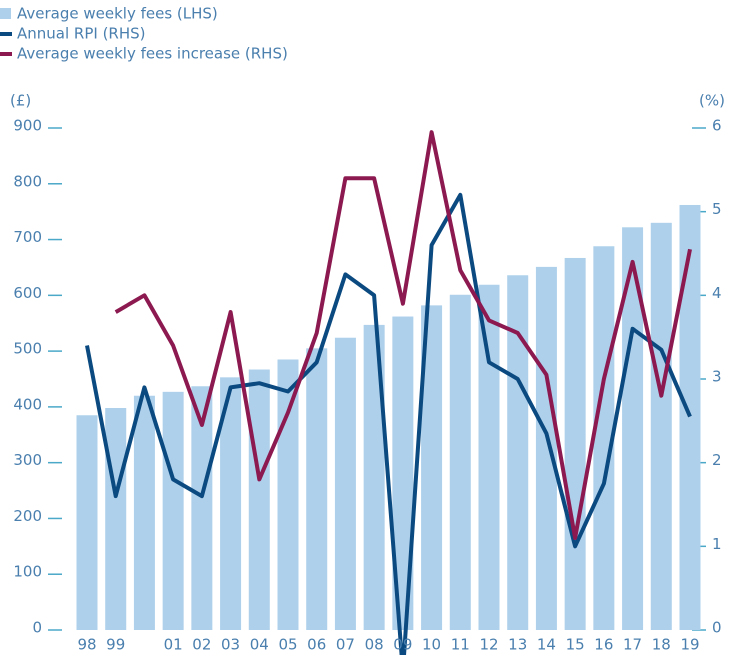 The image size is (735, 655). What do you see at coordinates (20, 101) in the screenshot?
I see `y-axis-label: (£)` at bounding box center [20, 101].